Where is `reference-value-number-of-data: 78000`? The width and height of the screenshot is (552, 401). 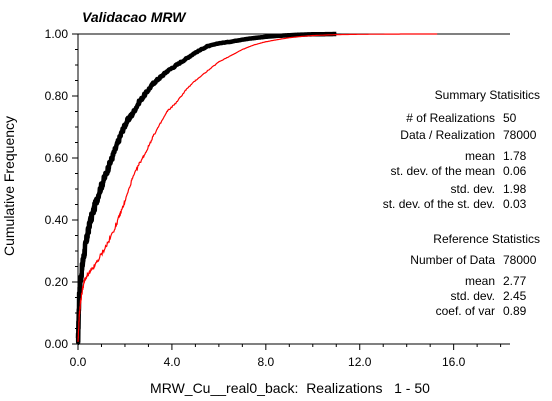 reference-value-number-of-data: 78000 is located at coordinates (520, 260).